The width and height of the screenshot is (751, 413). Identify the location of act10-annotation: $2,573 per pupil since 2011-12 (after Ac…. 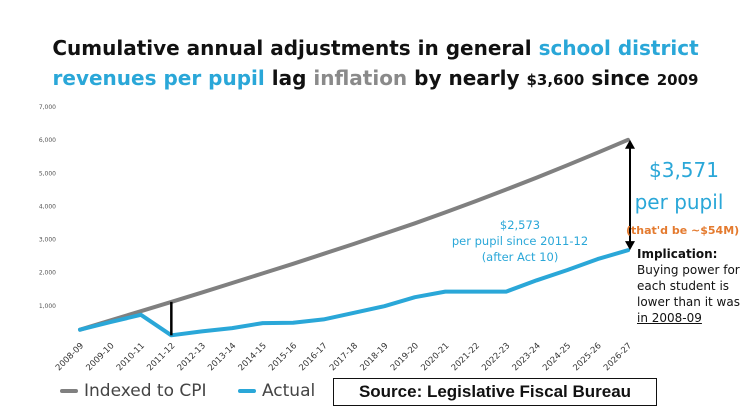
(520, 241).